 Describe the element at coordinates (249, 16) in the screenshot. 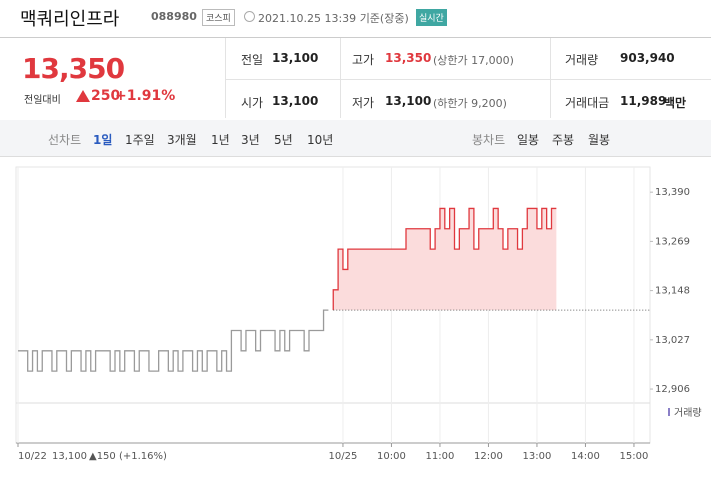

I see `clock-icon` at that location.